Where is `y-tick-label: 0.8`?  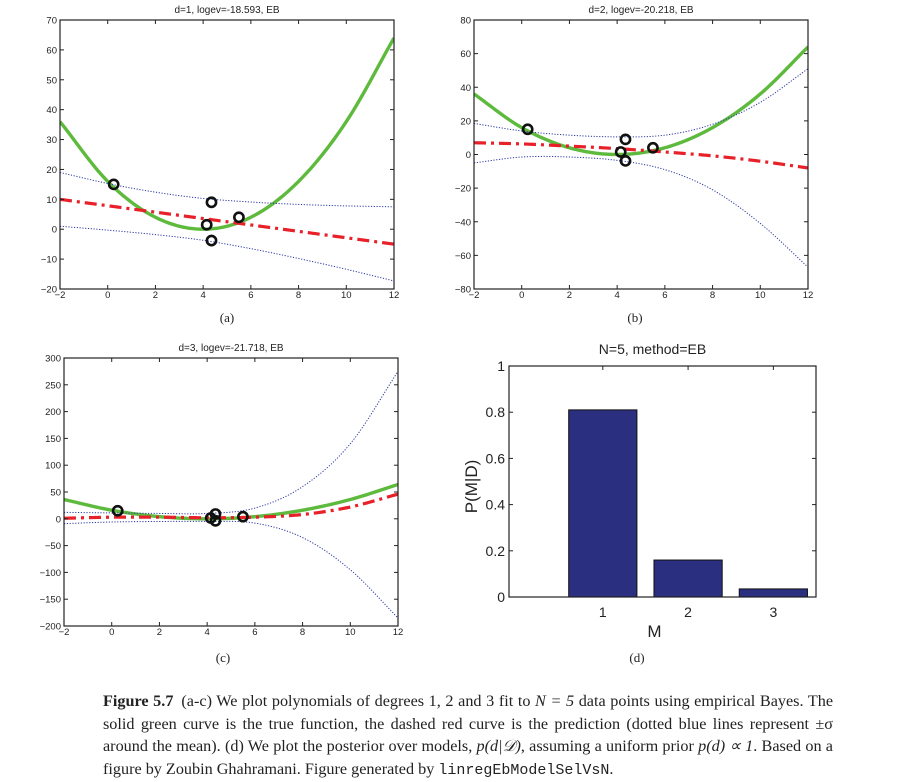
y-tick-label: 0.8 is located at coordinates (496, 412).